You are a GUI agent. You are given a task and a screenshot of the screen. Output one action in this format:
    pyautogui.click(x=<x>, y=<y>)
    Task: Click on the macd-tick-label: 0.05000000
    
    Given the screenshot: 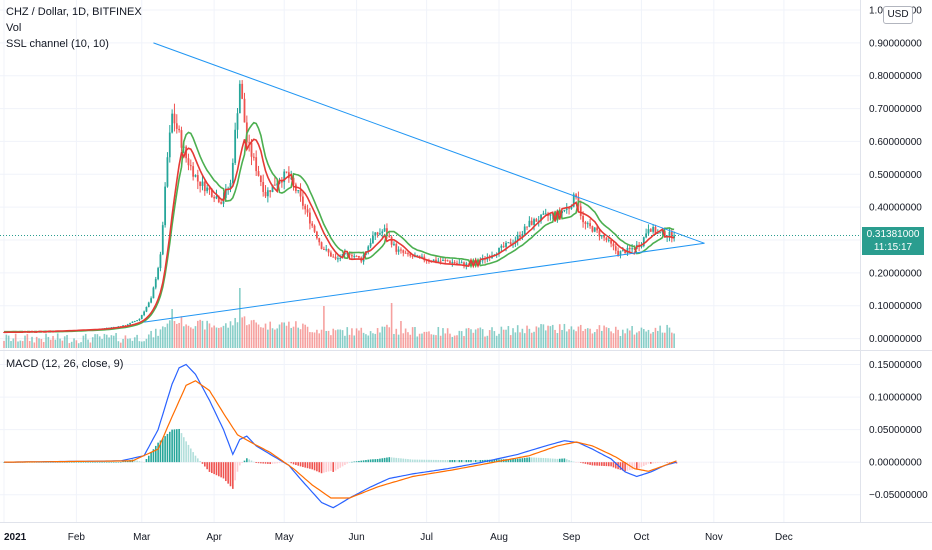 What is the action you would take?
    pyautogui.click(x=895, y=430)
    